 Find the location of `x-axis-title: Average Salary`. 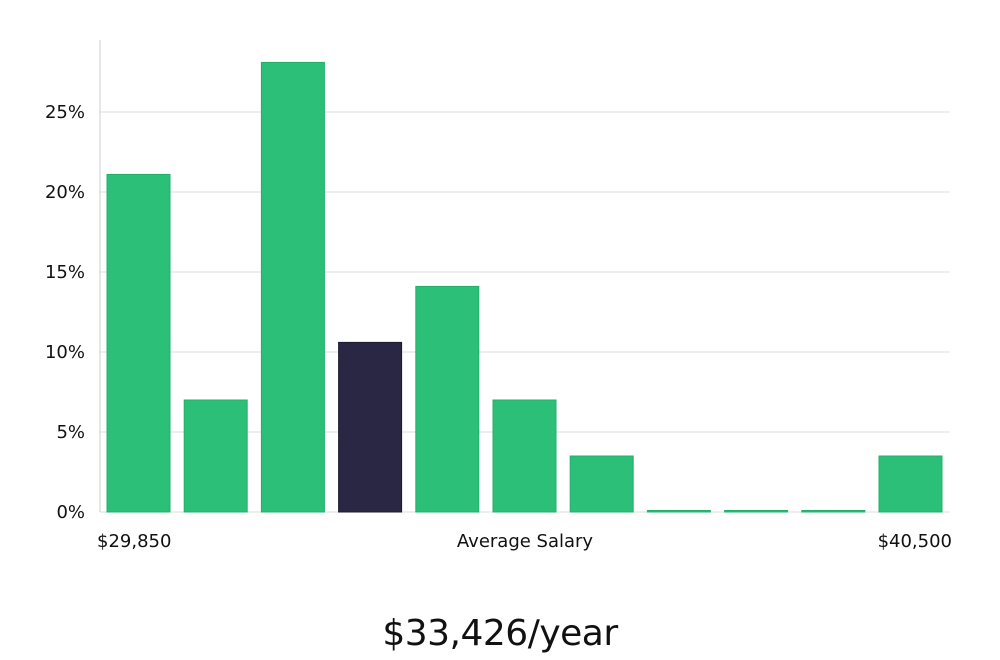

x-axis-title: Average Salary is located at coordinates (525, 541).